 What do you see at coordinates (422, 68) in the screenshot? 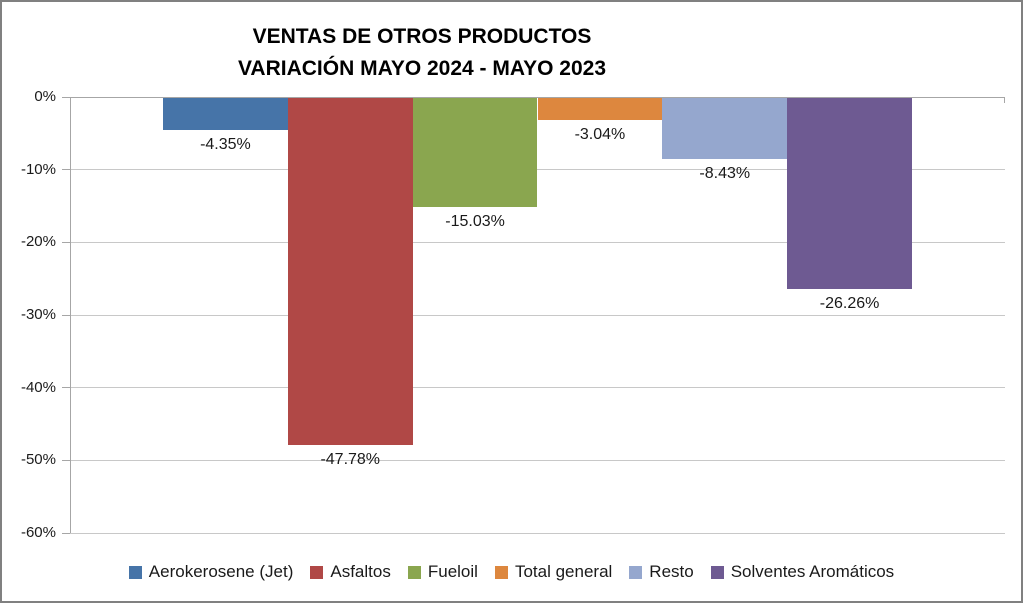
I see `chart-title-line2: VARIACIÓN MAYO 2024 - MAYO 2023` at bounding box center [422, 68].